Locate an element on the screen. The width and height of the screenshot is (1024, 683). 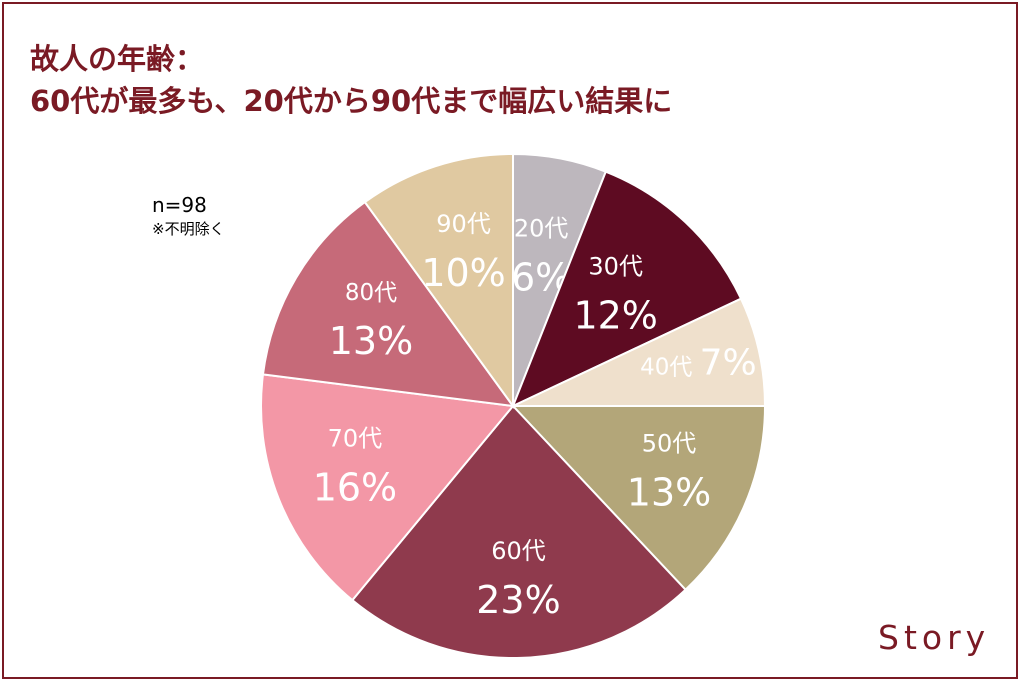
slice-category-label: 20代 is located at coordinates (541, 229).